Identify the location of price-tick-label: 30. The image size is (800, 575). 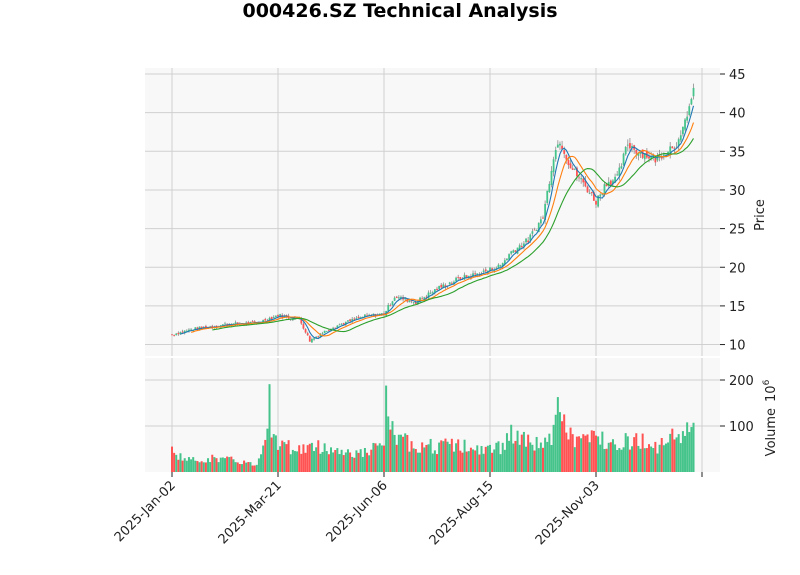
(737, 191).